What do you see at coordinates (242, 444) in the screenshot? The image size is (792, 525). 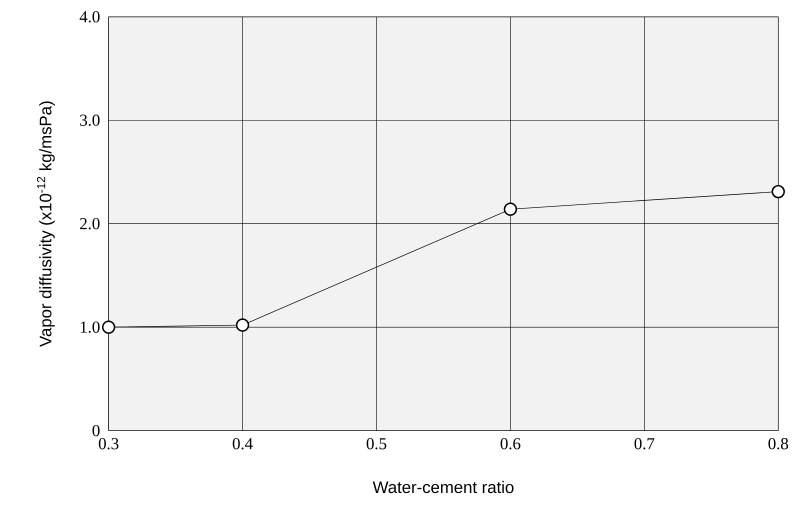 I see `x-tick-label: 0.4` at bounding box center [242, 444].